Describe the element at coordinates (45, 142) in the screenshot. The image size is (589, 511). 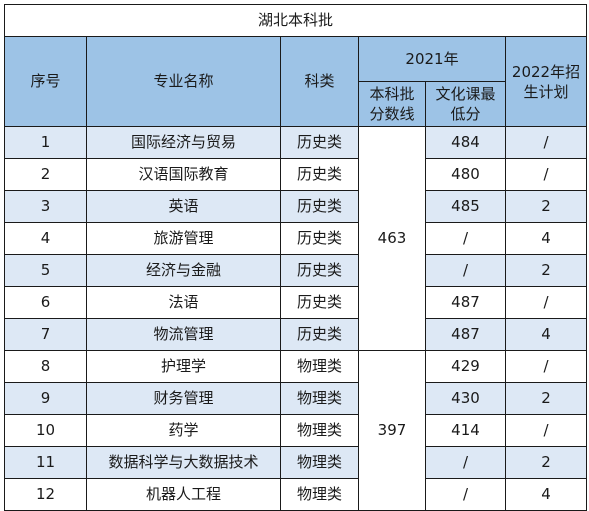
I see `table-cell-seq: 1` at that location.